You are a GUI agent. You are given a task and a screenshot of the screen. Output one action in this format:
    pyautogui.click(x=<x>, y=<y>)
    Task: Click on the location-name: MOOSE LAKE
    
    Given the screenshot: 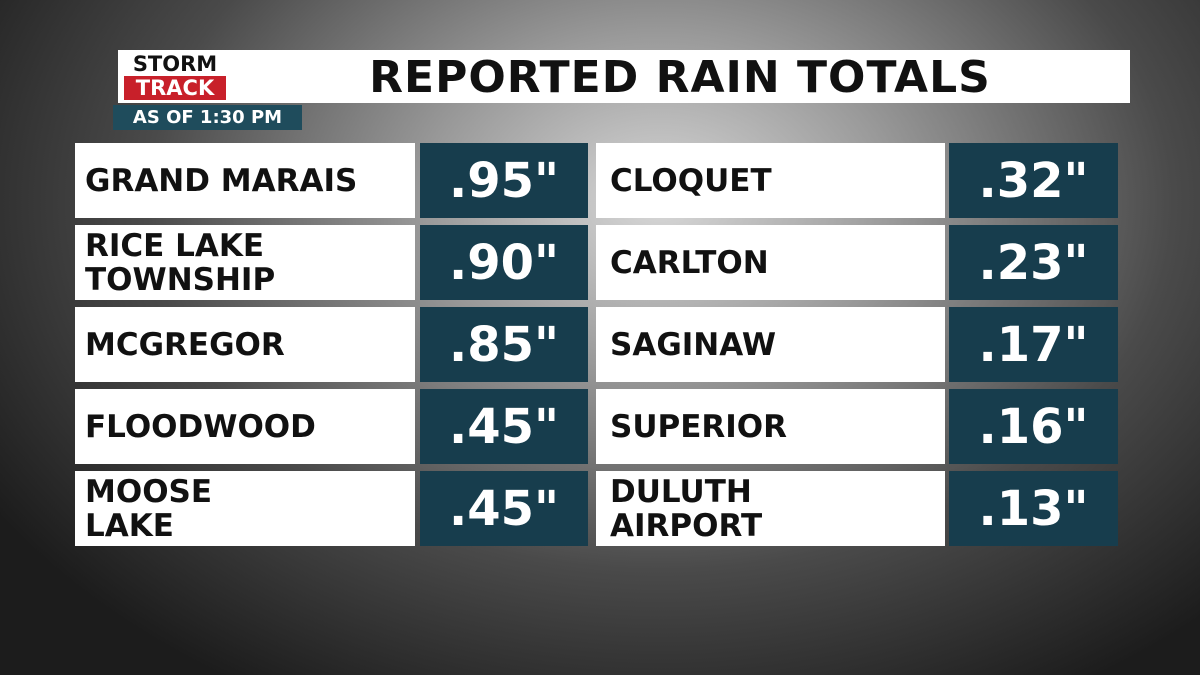 What is the action you would take?
    pyautogui.click(x=245, y=508)
    